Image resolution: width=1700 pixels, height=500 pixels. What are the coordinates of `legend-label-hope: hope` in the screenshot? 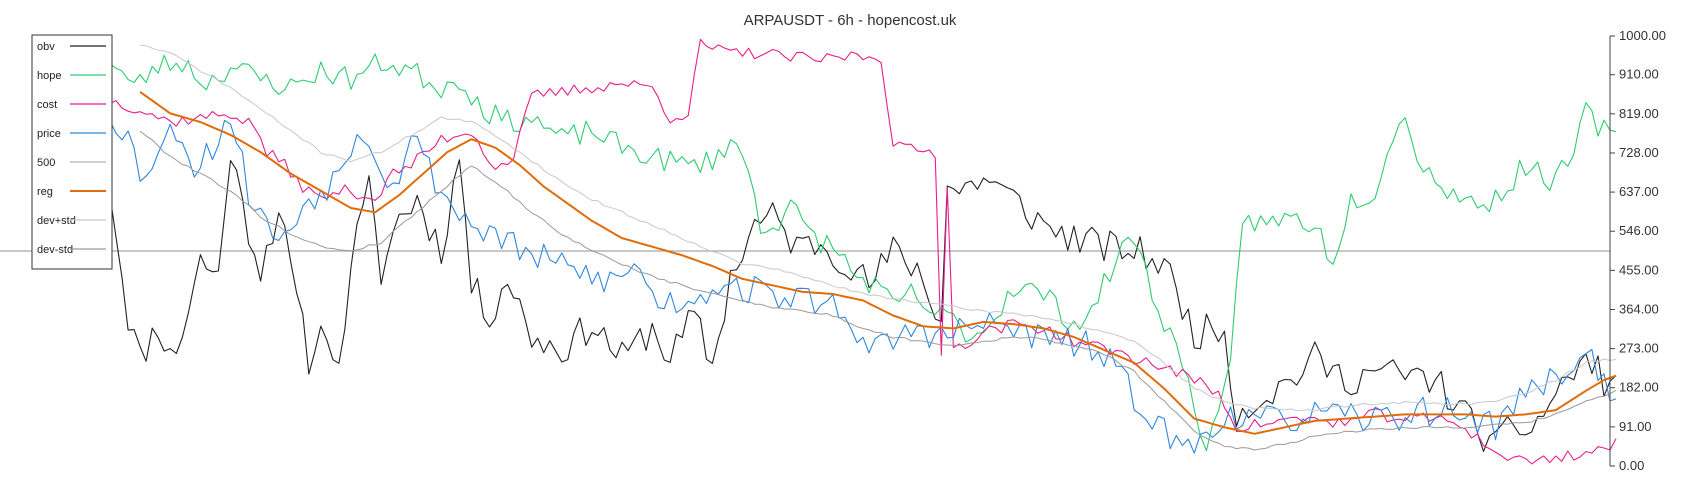 It's located at (49, 76).